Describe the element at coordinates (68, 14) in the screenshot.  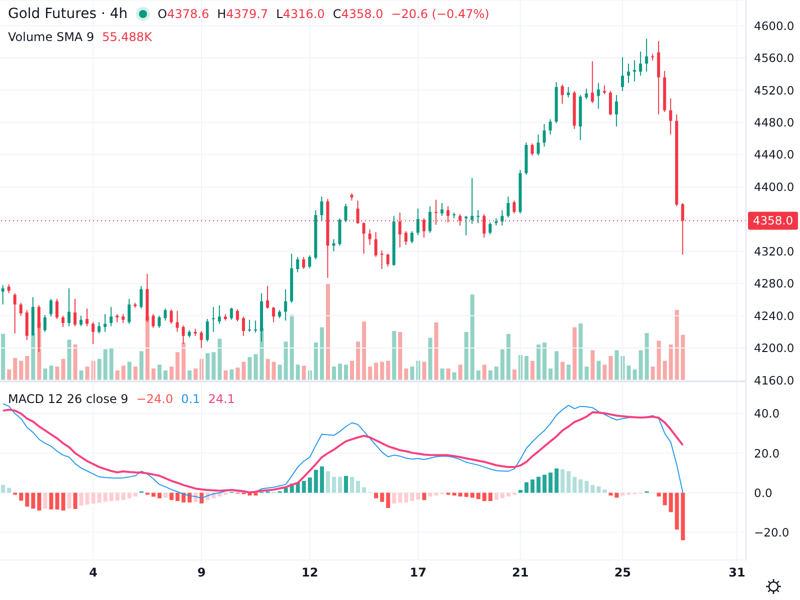
I see `text: Gold Futures · 4h` at that location.